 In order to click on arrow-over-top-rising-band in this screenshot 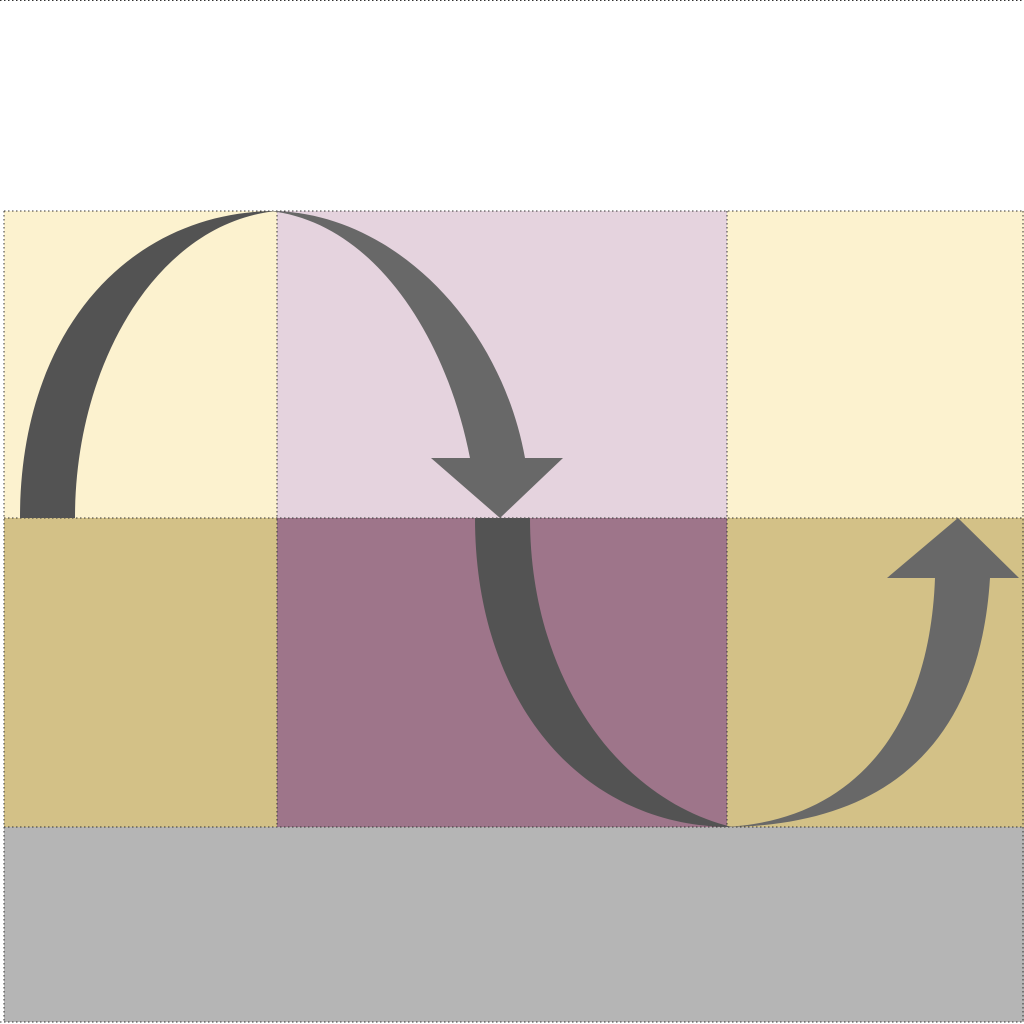, I will do `click(148, 364)`.